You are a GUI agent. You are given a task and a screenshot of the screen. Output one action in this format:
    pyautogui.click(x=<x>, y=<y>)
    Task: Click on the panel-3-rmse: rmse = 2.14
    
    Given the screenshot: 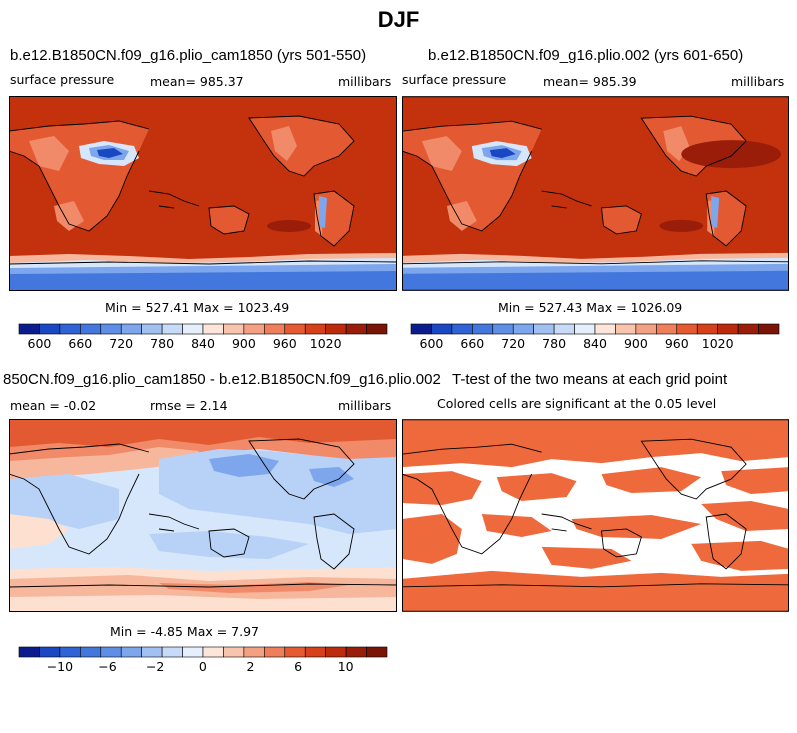 What is the action you would take?
    pyautogui.click(x=189, y=405)
    